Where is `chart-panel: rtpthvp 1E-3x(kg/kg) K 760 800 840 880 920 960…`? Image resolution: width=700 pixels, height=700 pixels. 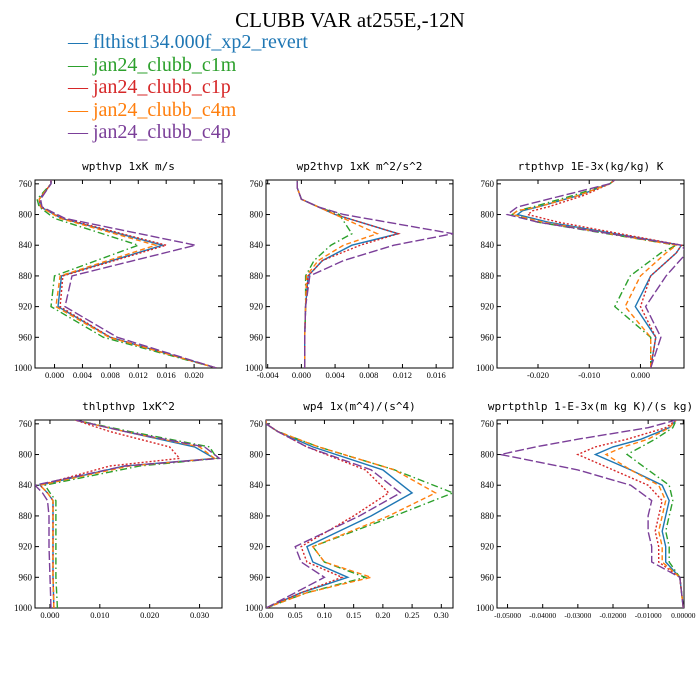
chart-panel: rtpthvp 1E-3x(kg/kg) K 760 800 840 880 920 960… is located at coordinates (580, 270).